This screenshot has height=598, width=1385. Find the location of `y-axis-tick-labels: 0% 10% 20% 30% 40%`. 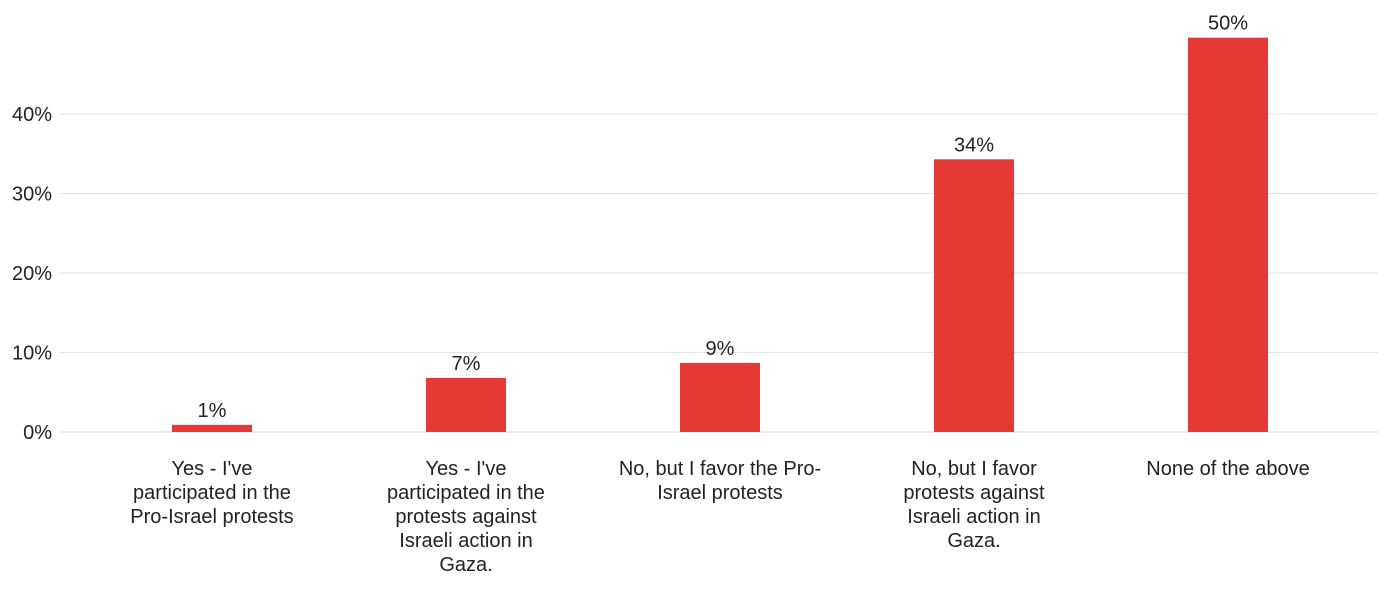

y-axis-tick-labels: 0% 10% 20% 30% 40% is located at coordinates (32, 274).